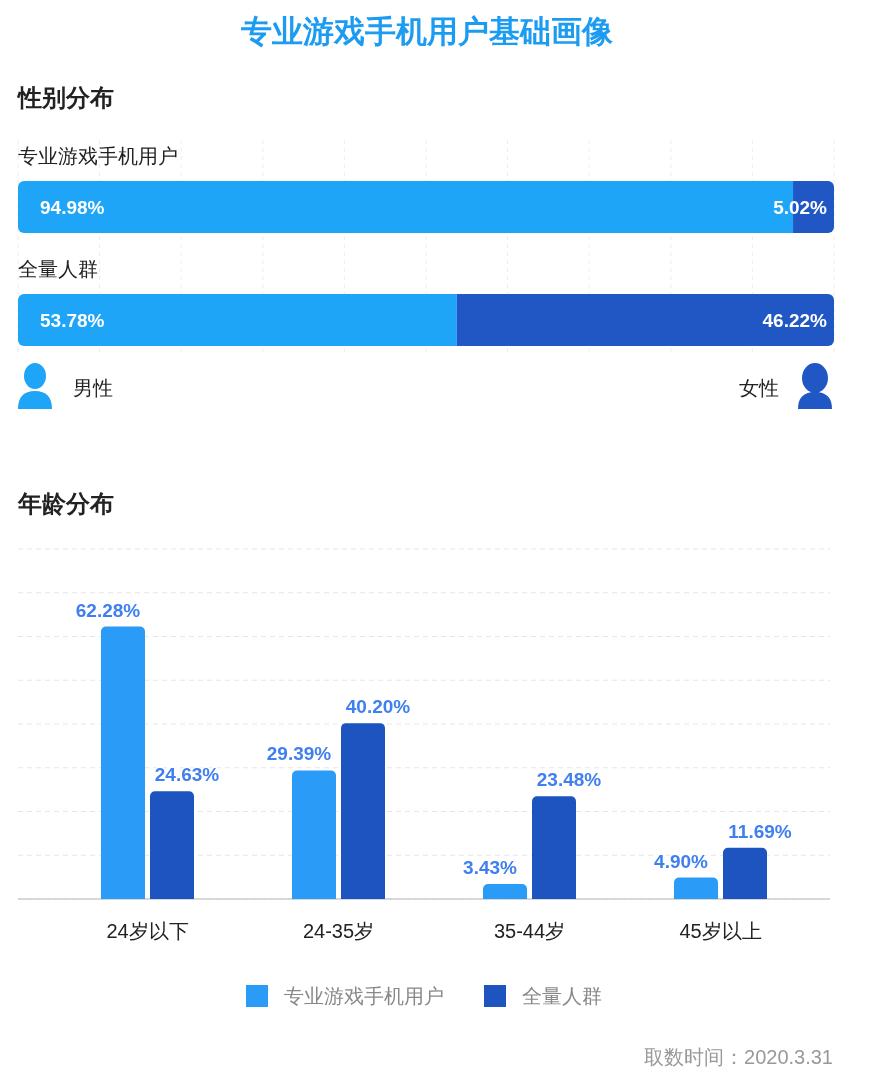  Describe the element at coordinates (681, 861) in the screenshot. I see `data-label: 4.90%` at that location.